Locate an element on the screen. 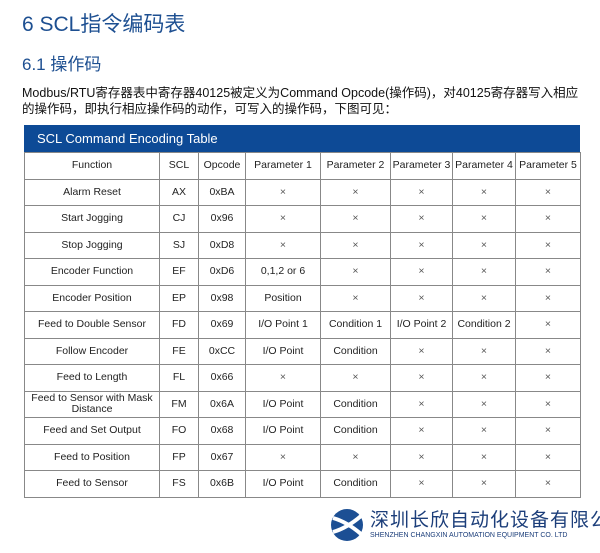 This screenshot has height=553, width=600. table-cell: FE is located at coordinates (179, 351).